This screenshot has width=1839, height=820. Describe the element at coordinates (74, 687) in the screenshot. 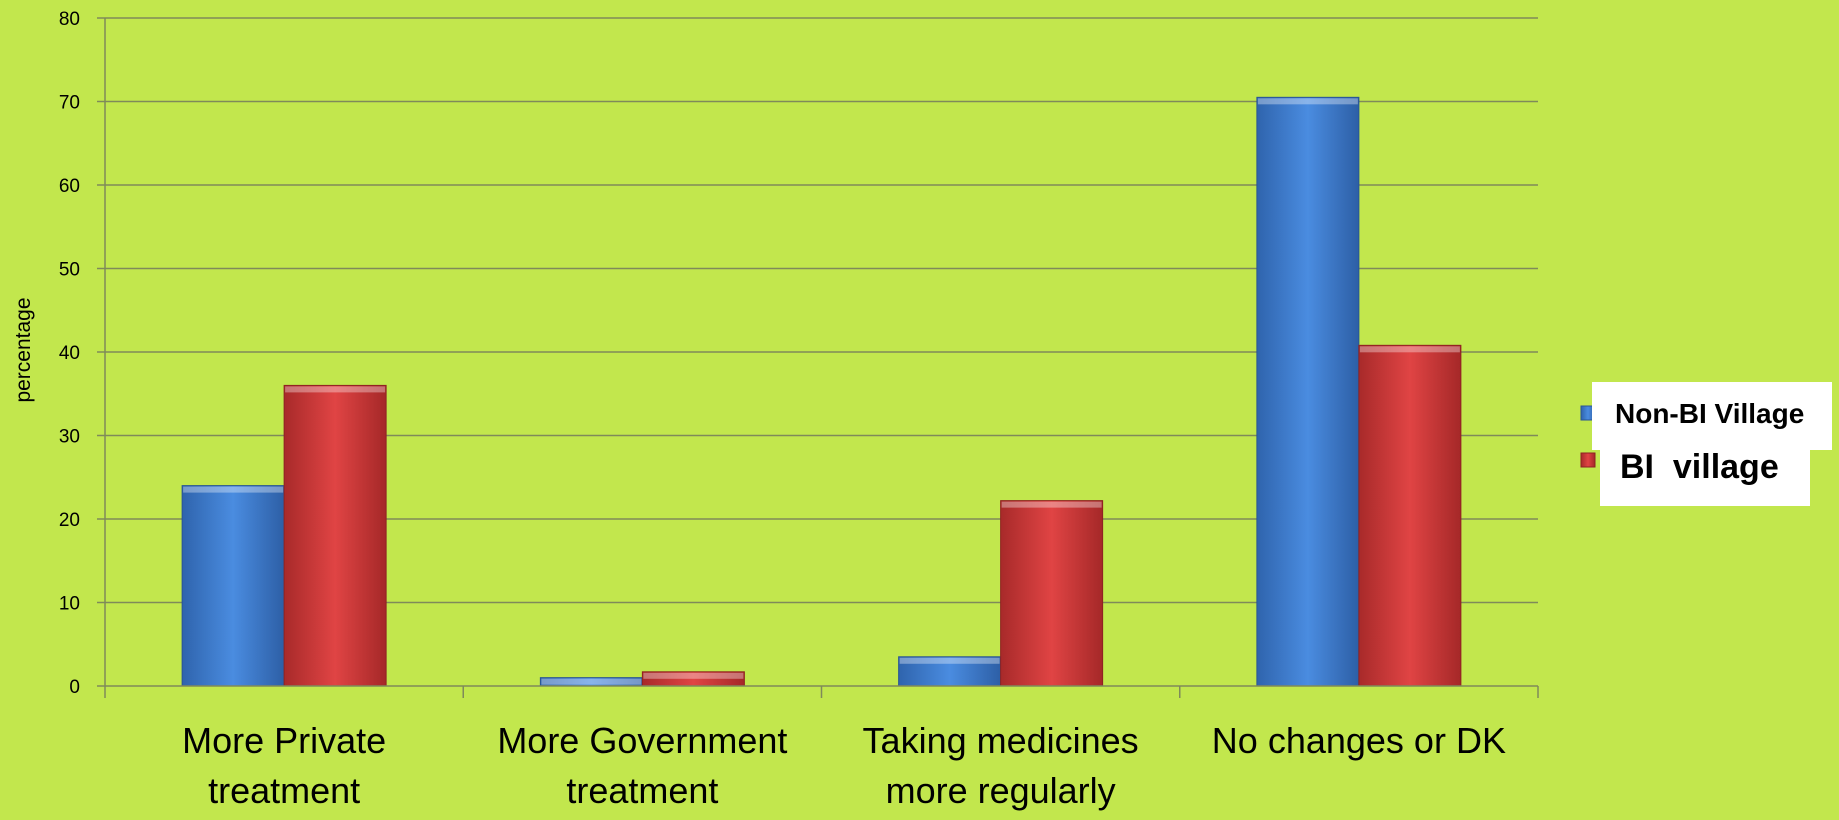

I see `y-tick-label: 0` at that location.